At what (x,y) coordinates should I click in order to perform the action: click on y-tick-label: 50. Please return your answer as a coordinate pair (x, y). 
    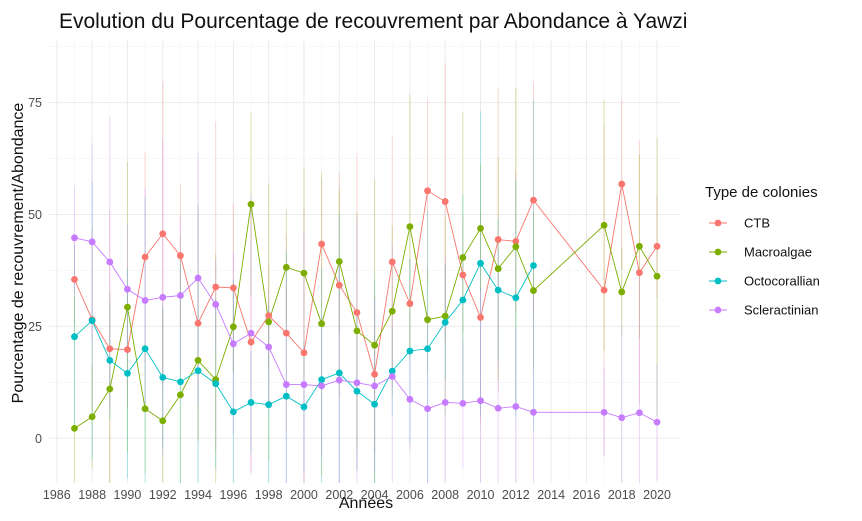
    Looking at the image, I should click on (35, 215).